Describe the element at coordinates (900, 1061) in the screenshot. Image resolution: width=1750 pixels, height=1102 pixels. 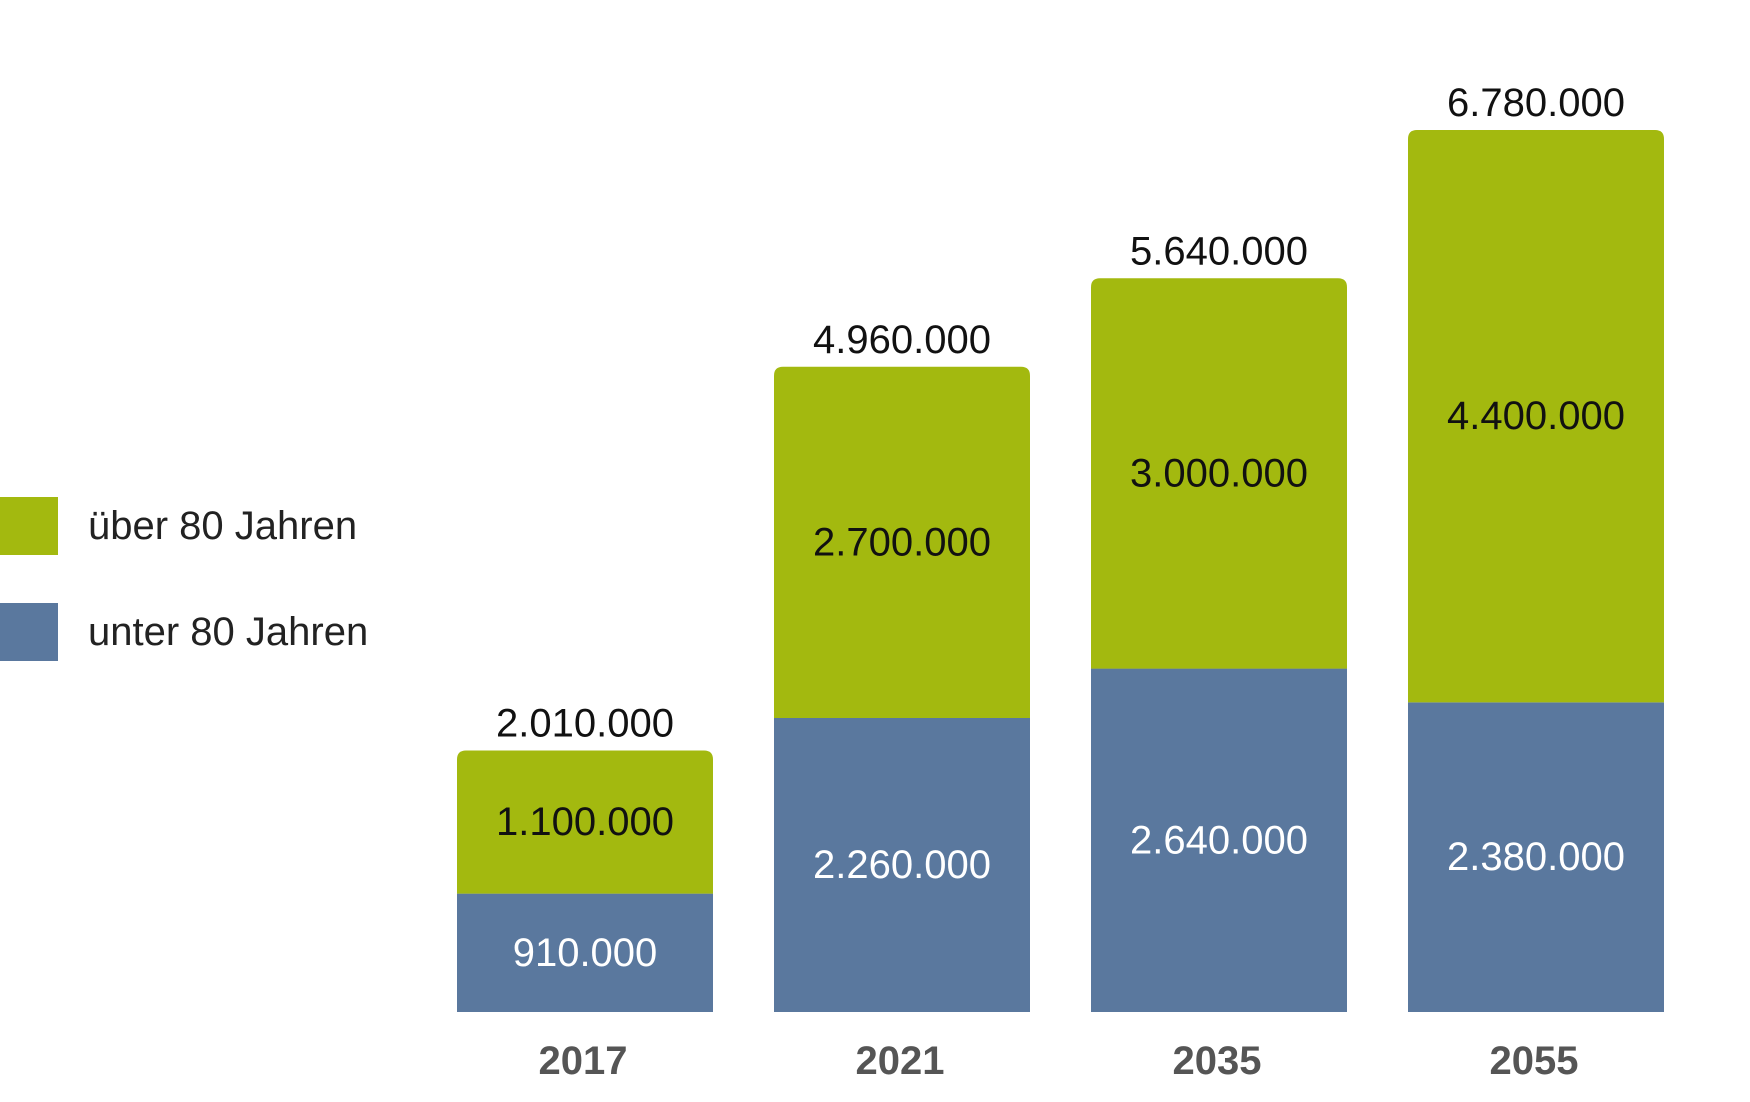
I see `category-label-2021: 2021` at that location.